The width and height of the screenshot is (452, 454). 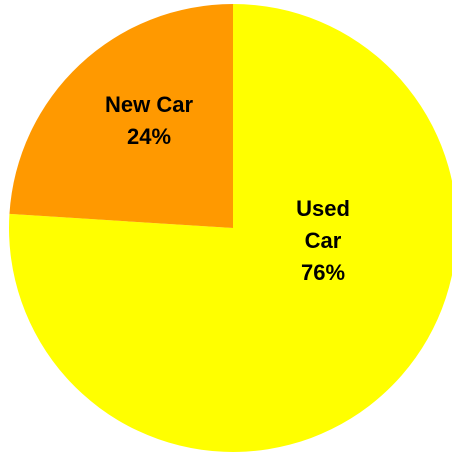 I want to click on pie-category-label-new-car: New Car, so click(x=149, y=104).